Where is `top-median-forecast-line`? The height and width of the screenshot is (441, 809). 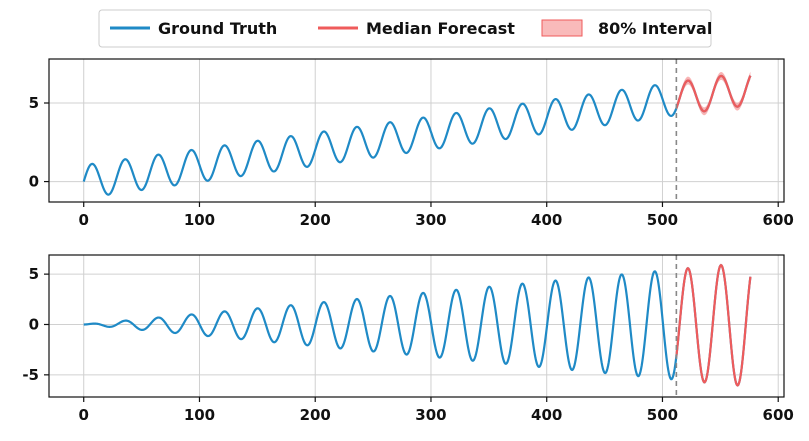
top-median-forecast-line is located at coordinates (713, 93).